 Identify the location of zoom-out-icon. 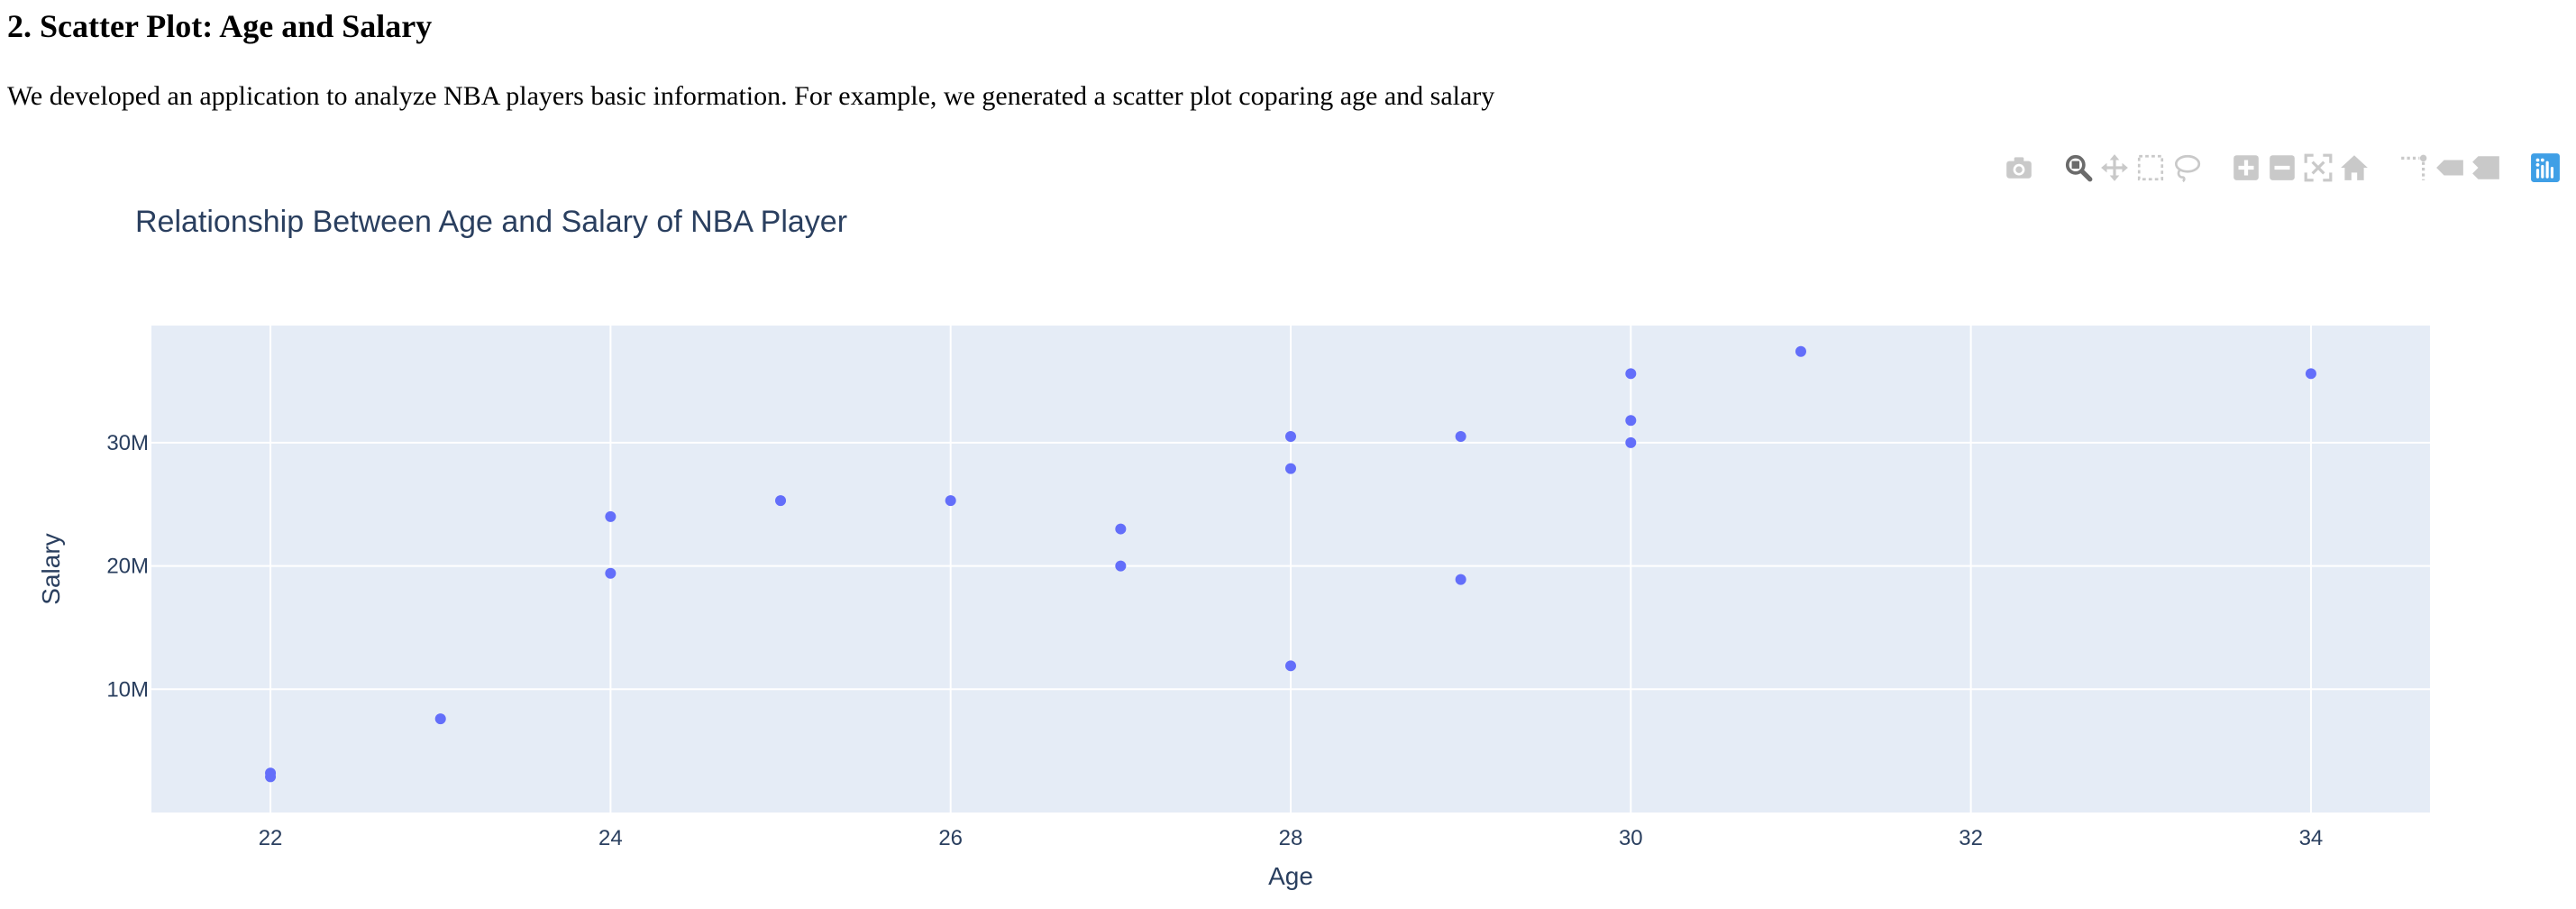
(2282, 168).